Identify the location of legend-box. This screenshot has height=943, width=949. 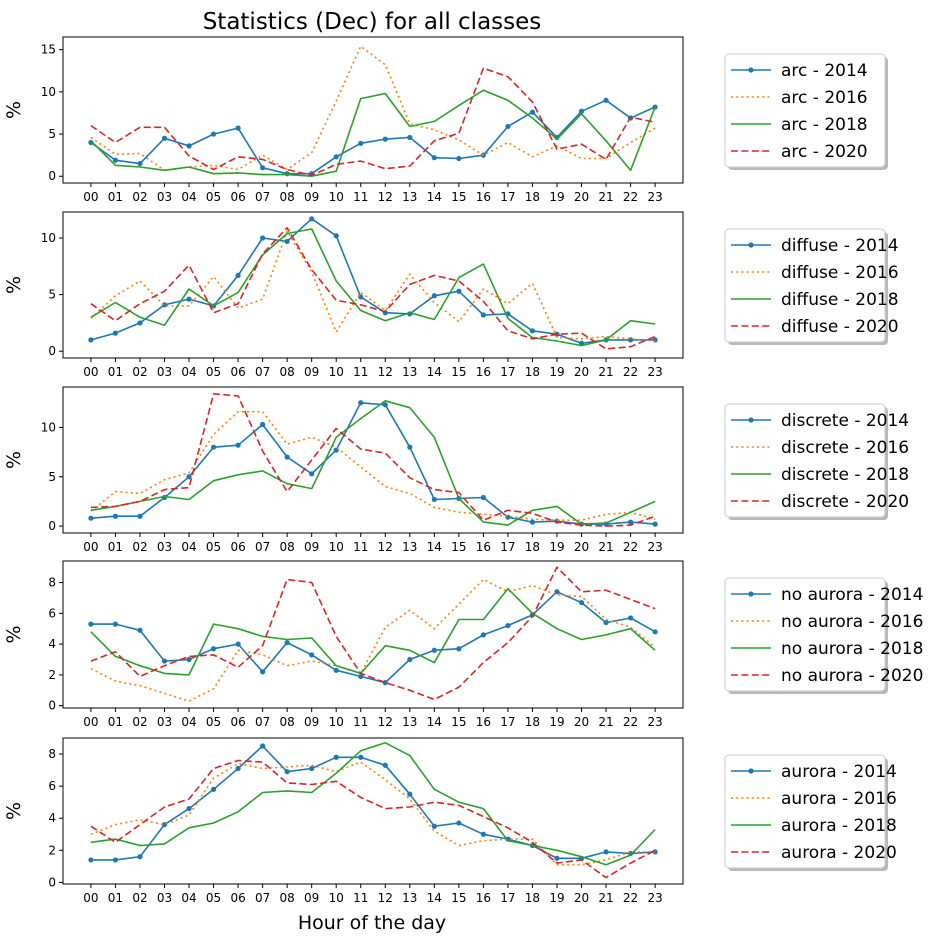
(805, 460).